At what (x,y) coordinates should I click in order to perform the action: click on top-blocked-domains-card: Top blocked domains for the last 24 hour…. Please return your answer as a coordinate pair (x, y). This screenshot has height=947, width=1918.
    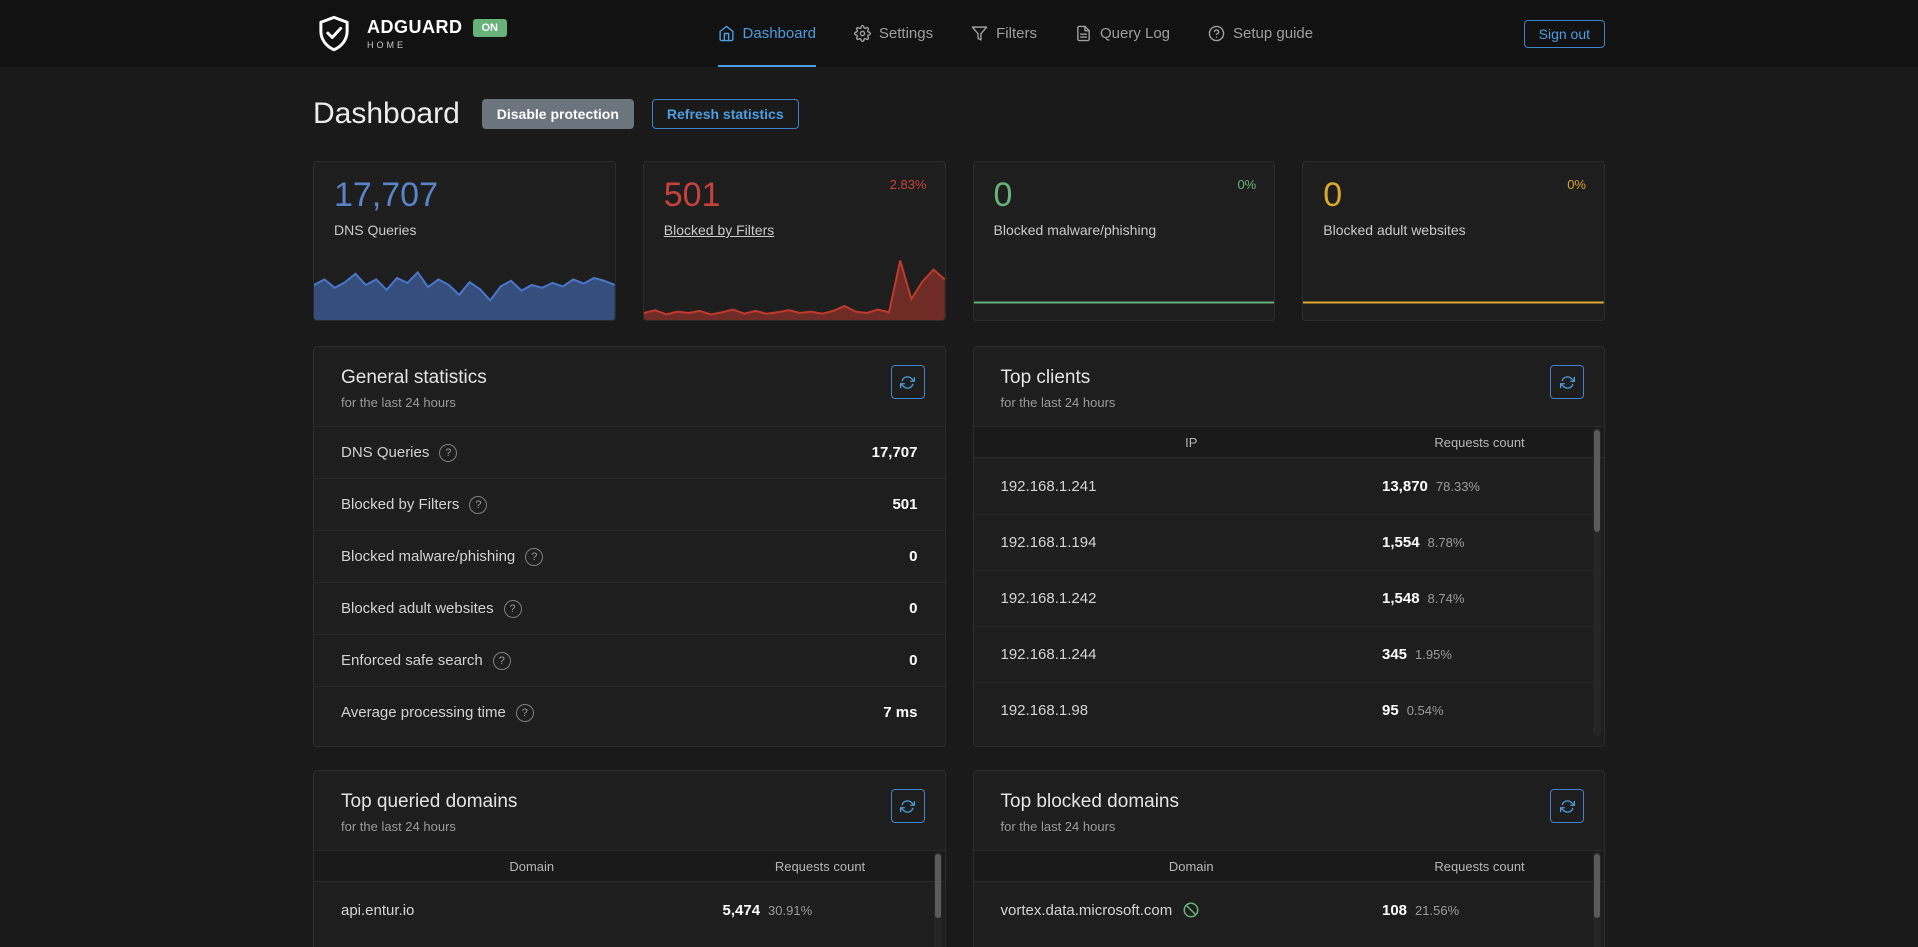
    Looking at the image, I should click on (1288, 858).